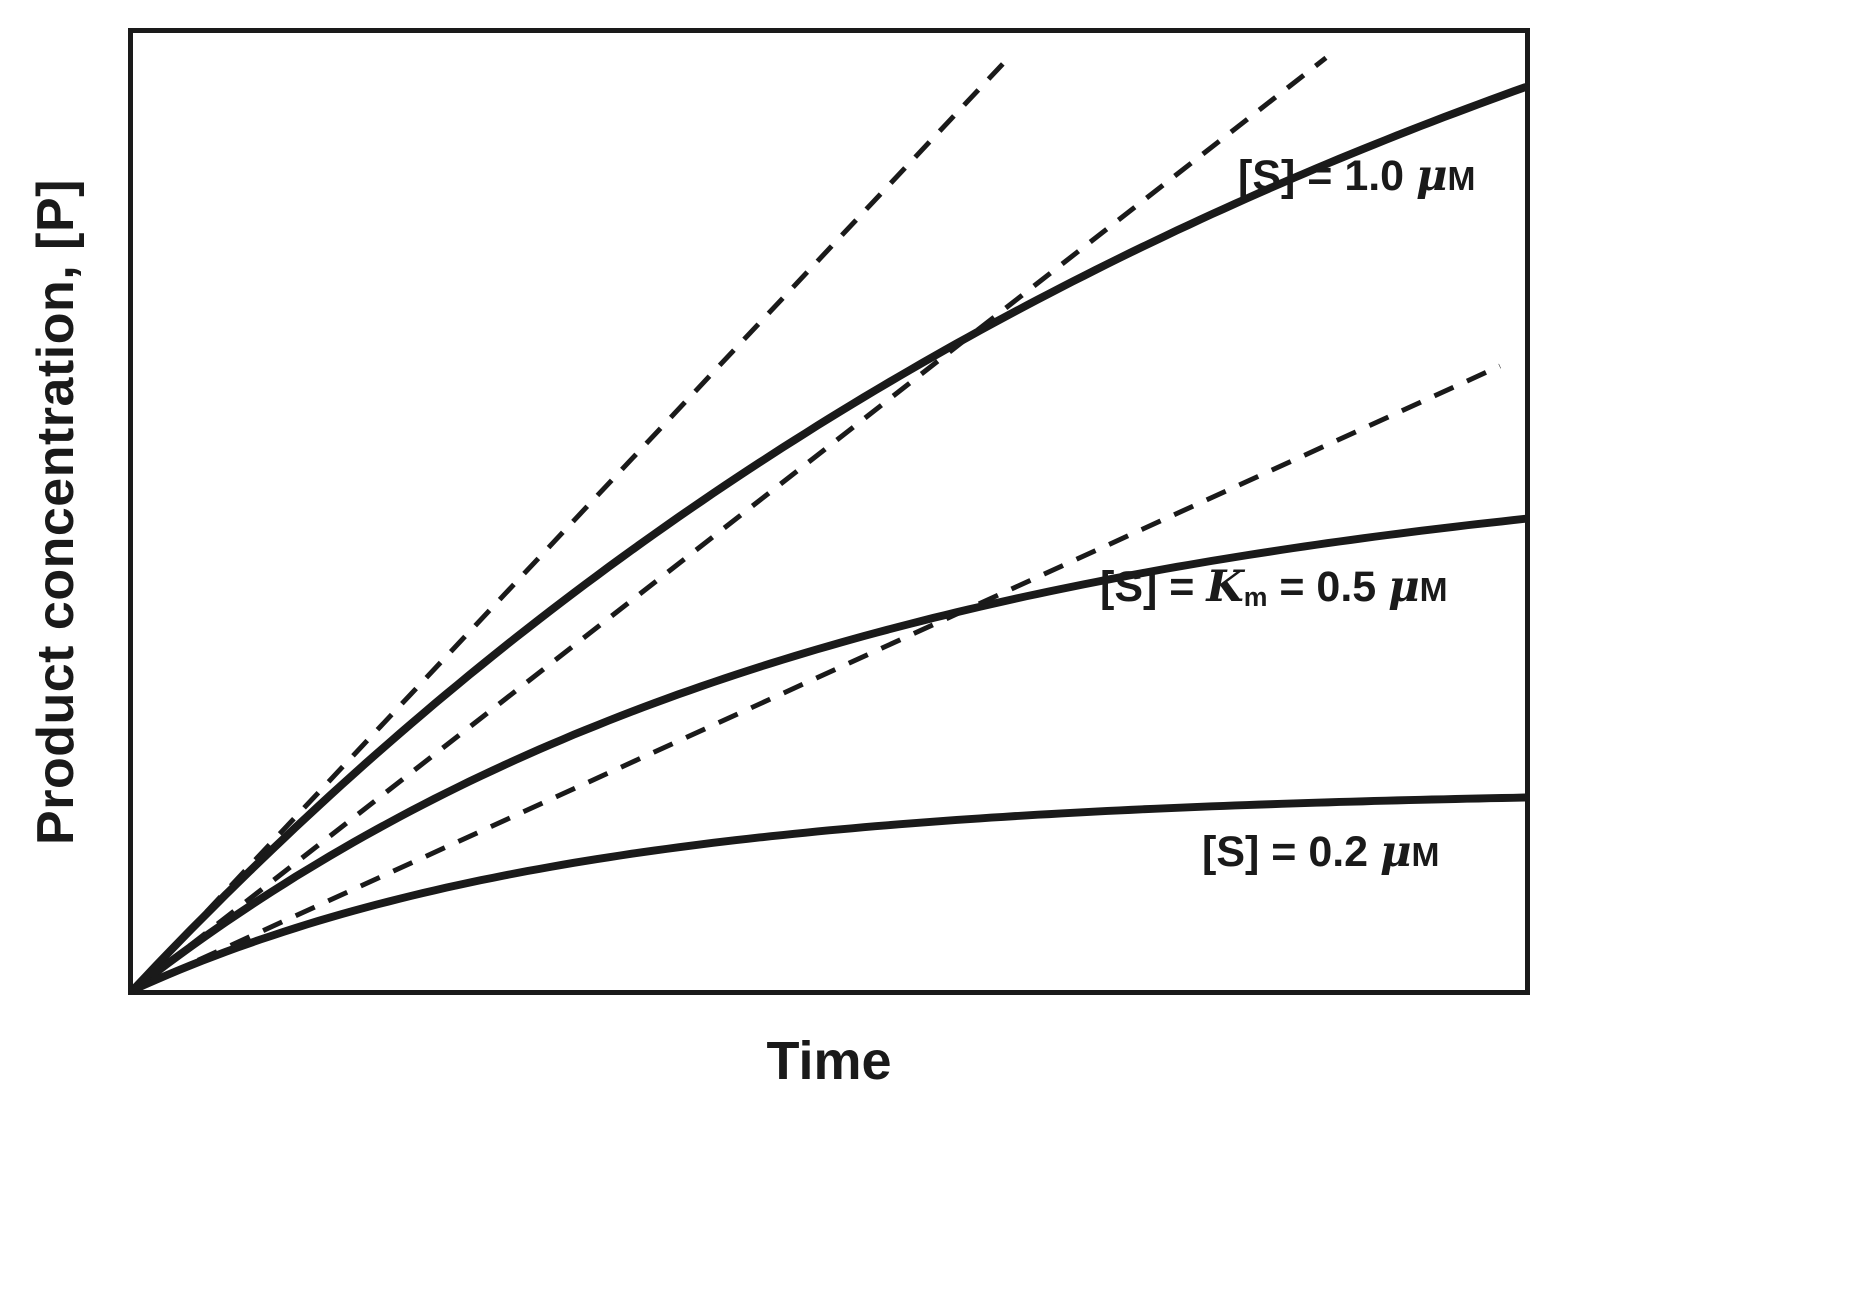  What do you see at coordinates (1153, 587) in the screenshot?
I see `series-label-s05-text: [S] =` at bounding box center [1153, 587].